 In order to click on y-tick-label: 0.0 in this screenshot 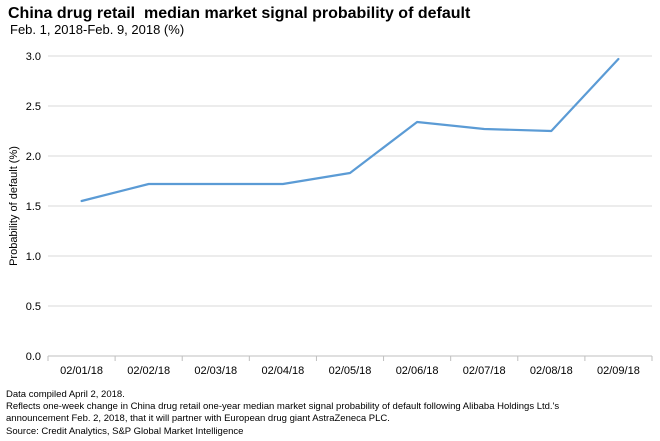, I will do `click(33, 357)`.